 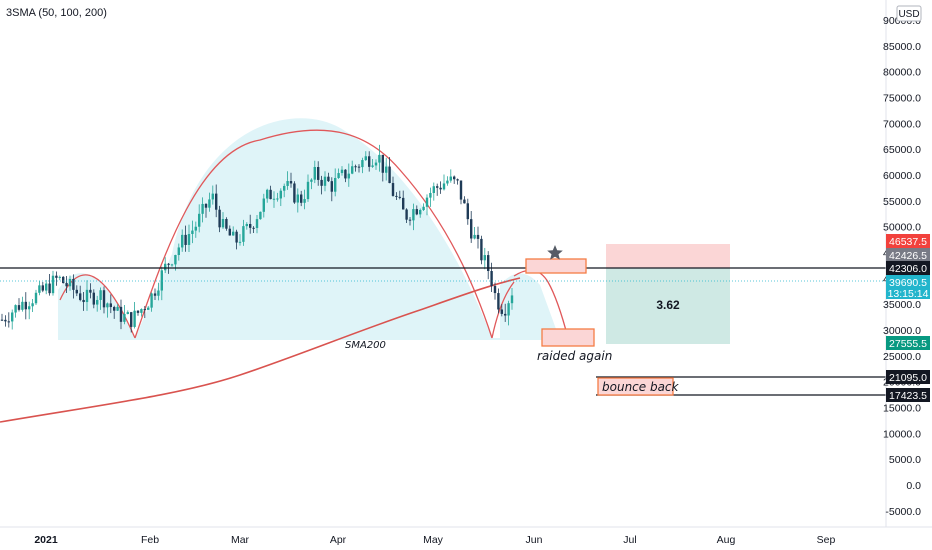 What do you see at coordinates (909, 13) in the screenshot?
I see `currency-badge` at bounding box center [909, 13].